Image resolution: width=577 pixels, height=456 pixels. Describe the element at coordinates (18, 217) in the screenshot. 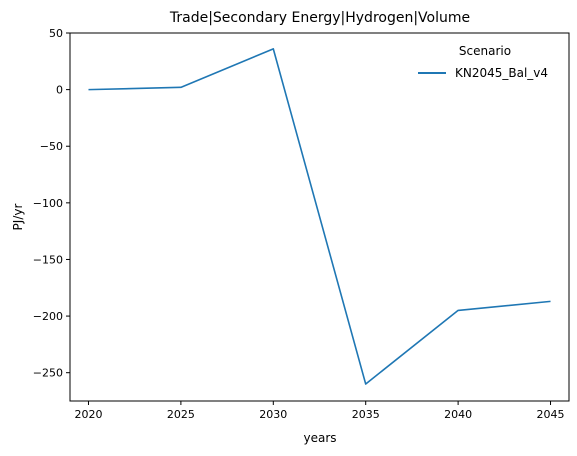

I see `y-axis-label: PJ/yr` at that location.